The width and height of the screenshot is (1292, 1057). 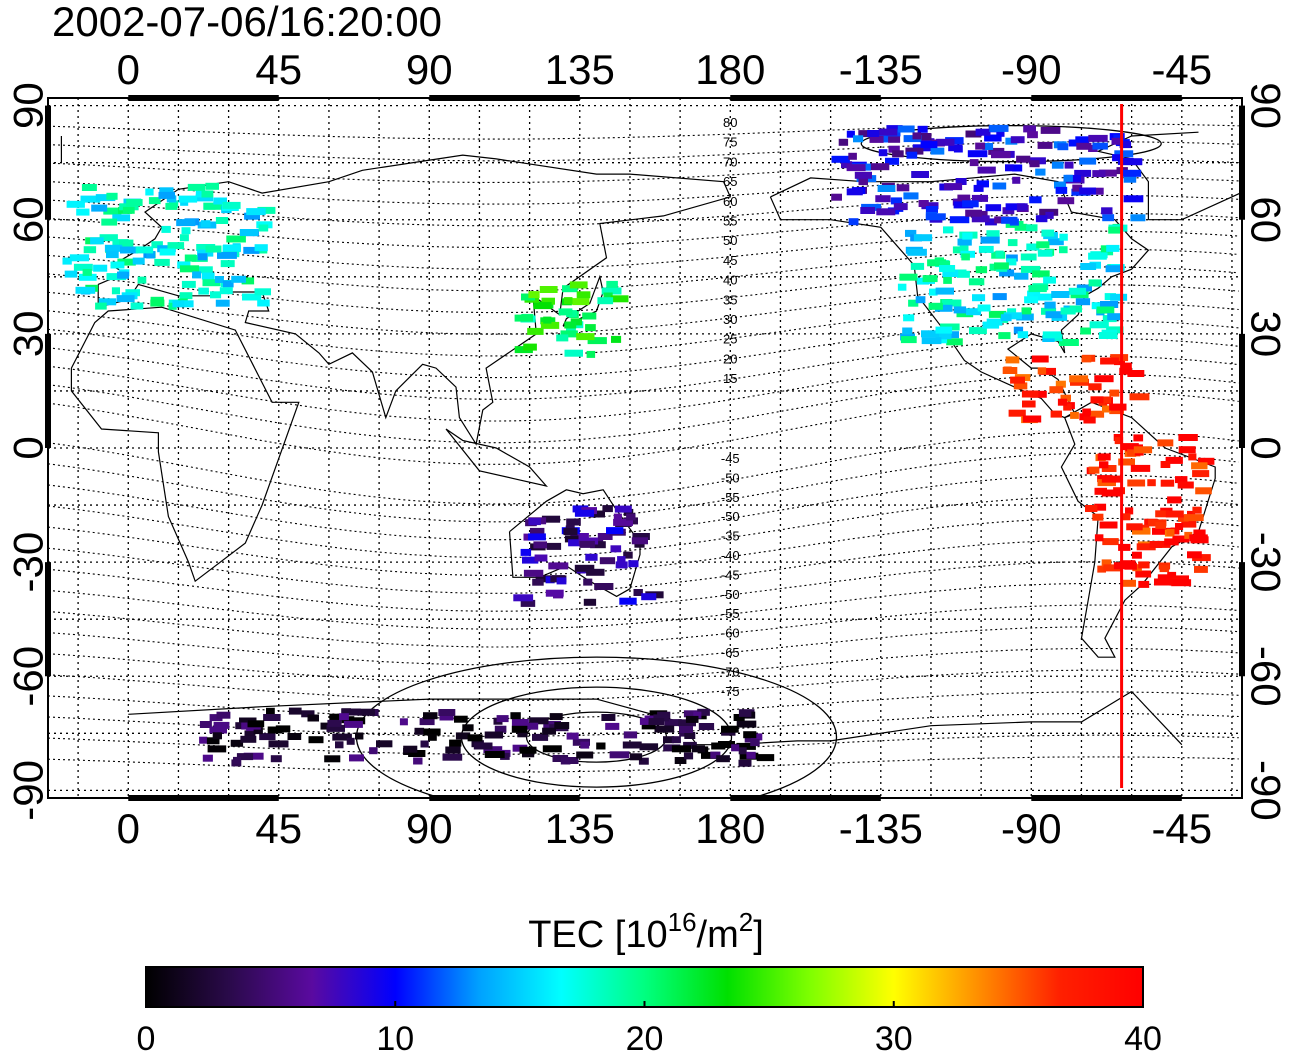 What do you see at coordinates (730, 161) in the screenshot?
I see `magnetic-latitude-label: 70` at bounding box center [730, 161].